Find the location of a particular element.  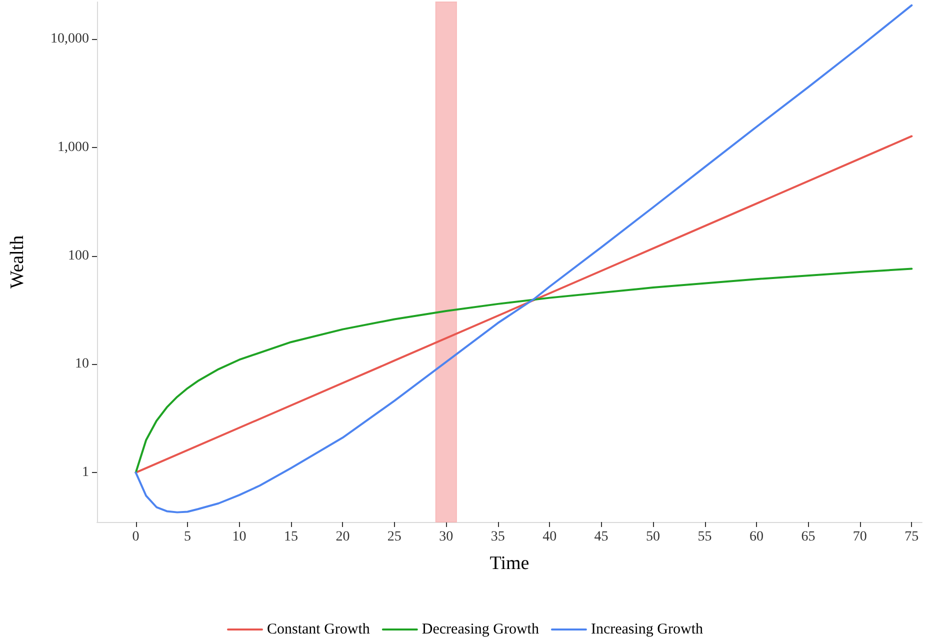

legend-label: Constant Growth is located at coordinates (318, 630).